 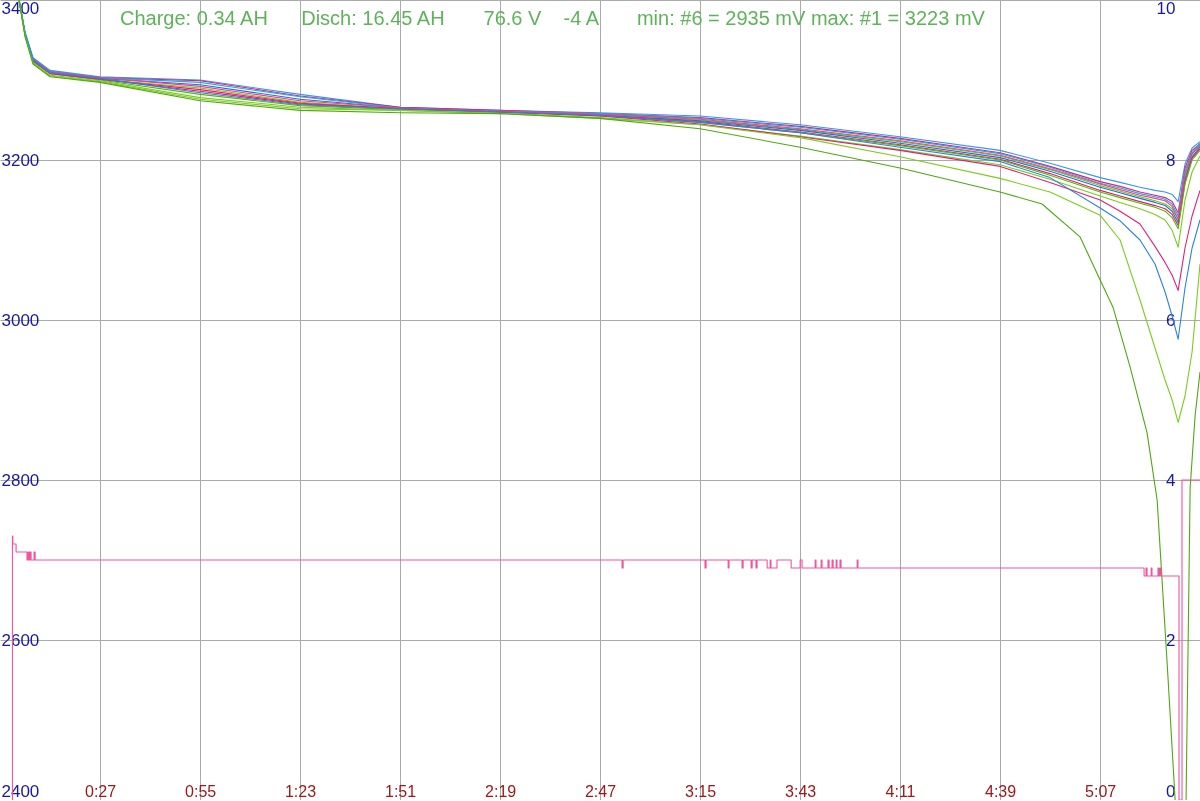 What do you see at coordinates (20, 320) in the screenshot?
I see `y-tick-label: 3000` at bounding box center [20, 320].